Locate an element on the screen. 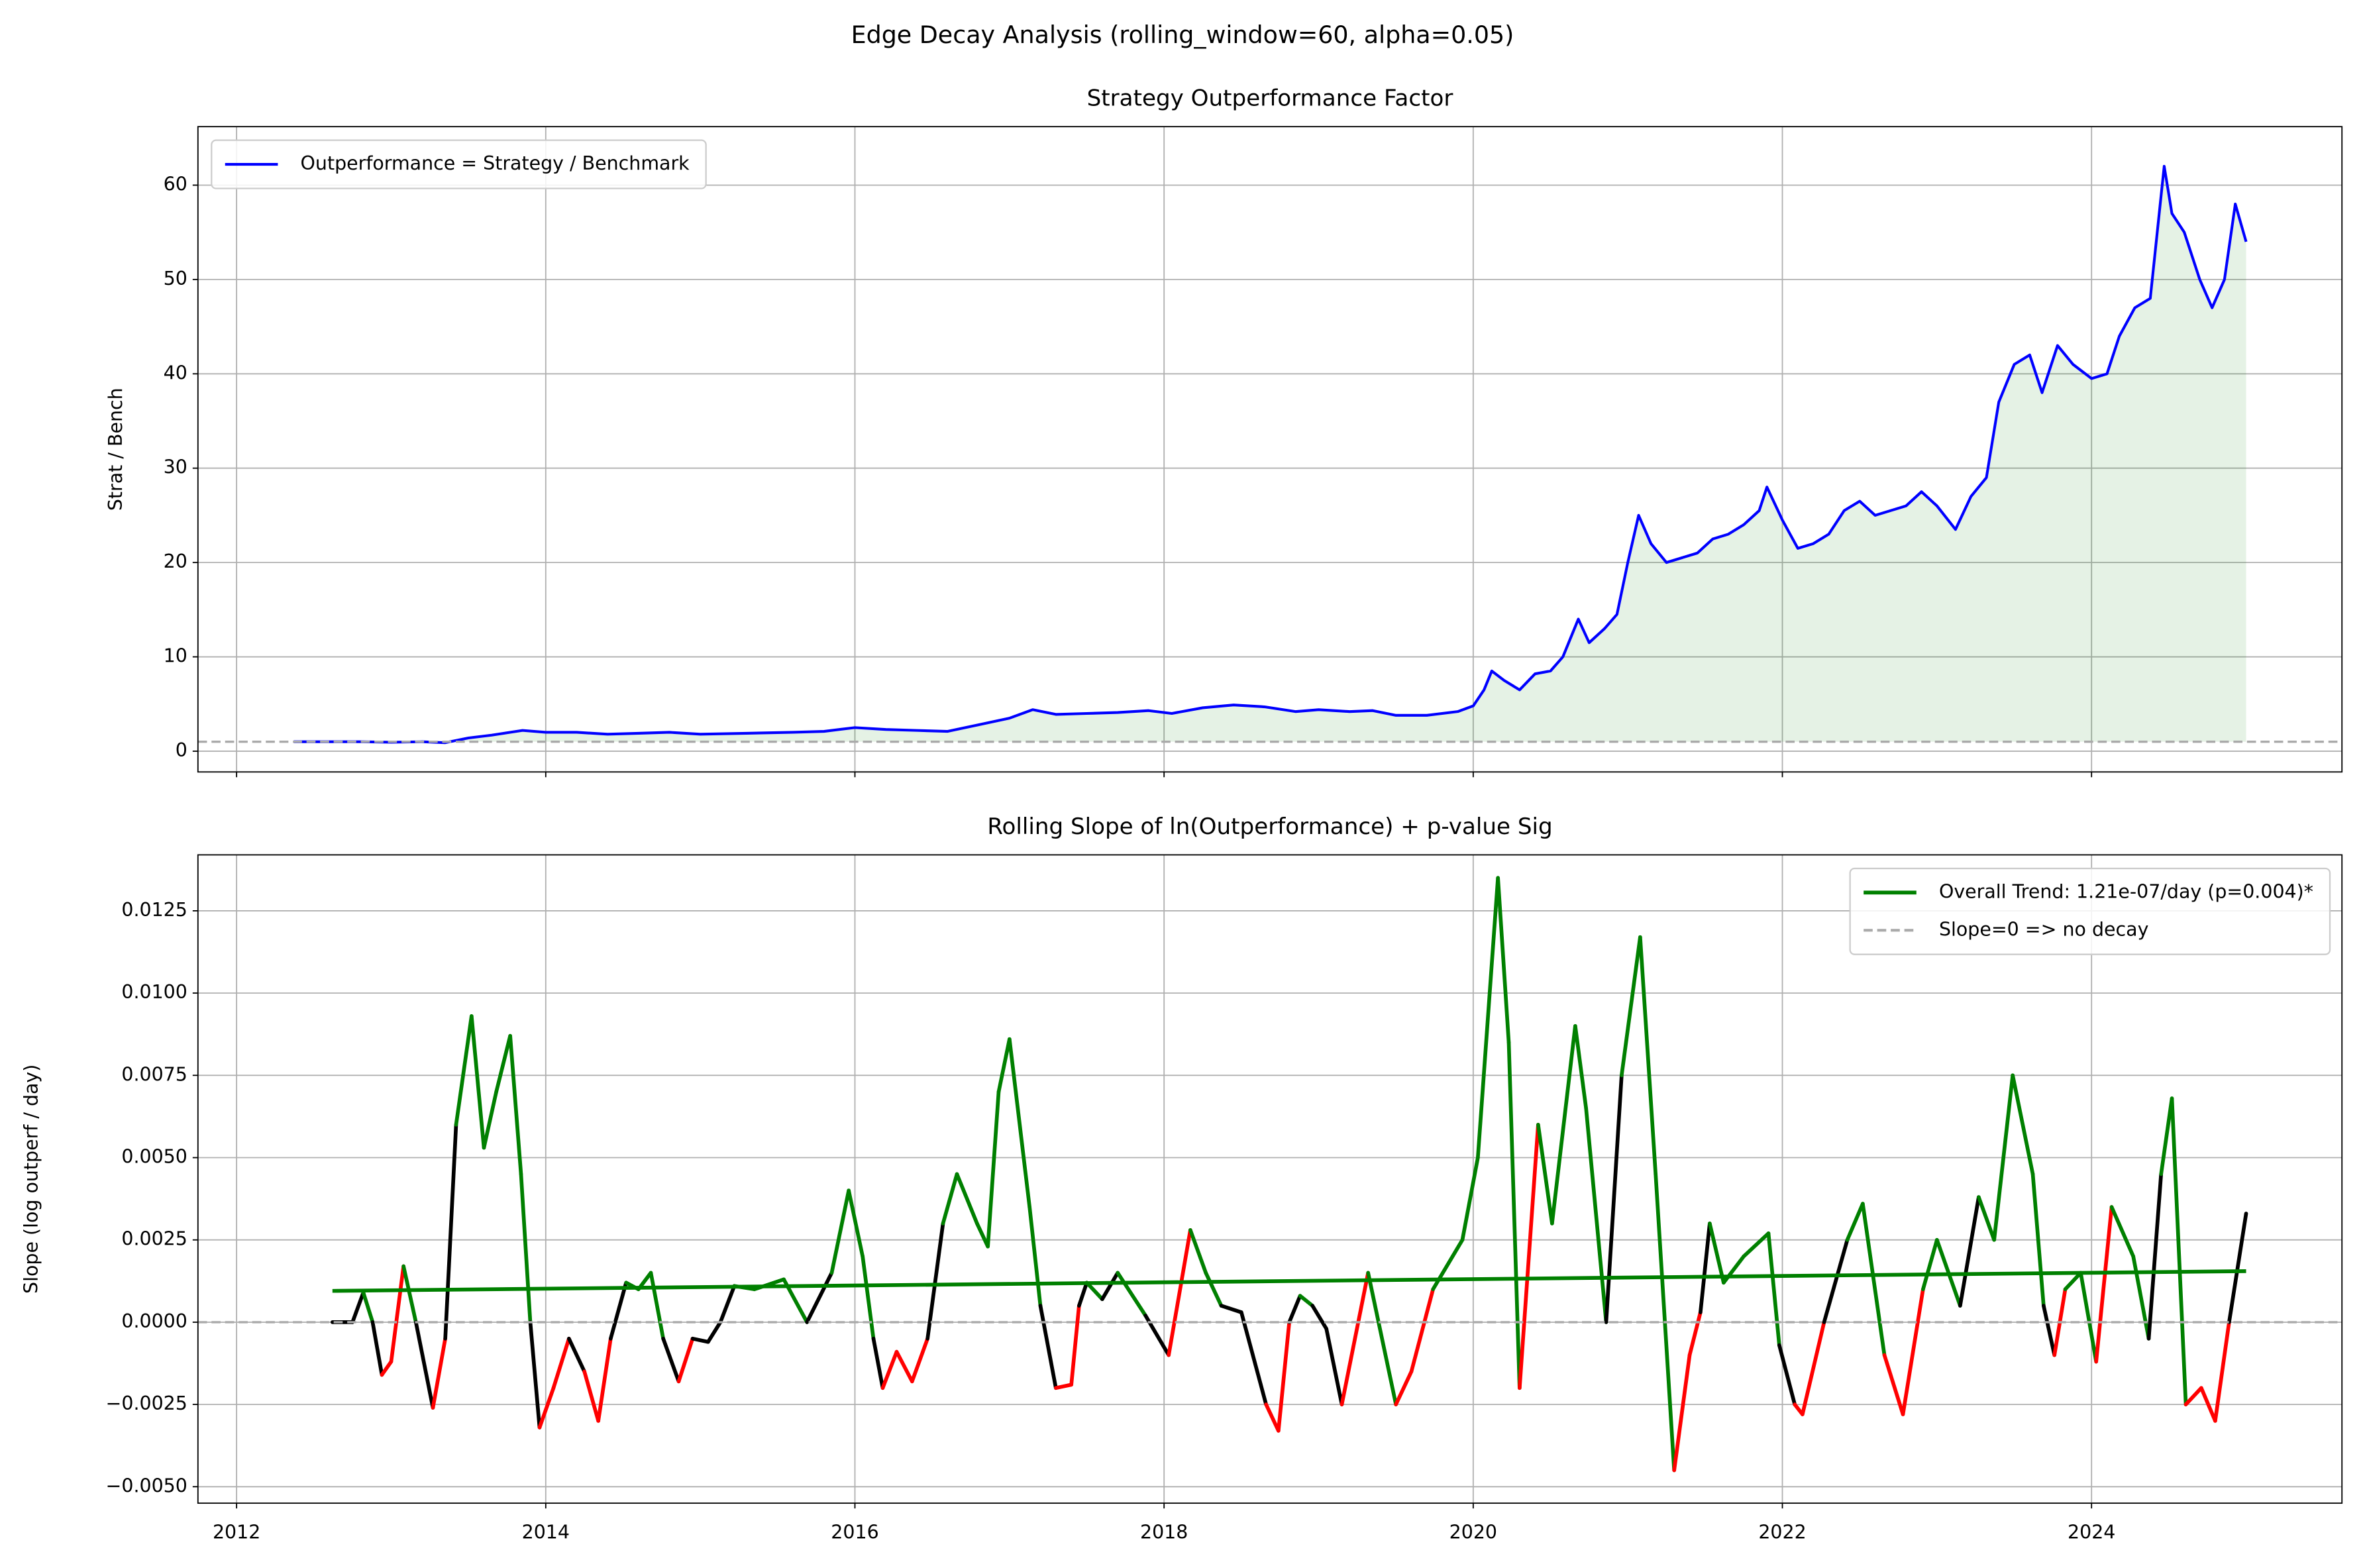  x-tick-label: 2024 is located at coordinates (2091, 1532).